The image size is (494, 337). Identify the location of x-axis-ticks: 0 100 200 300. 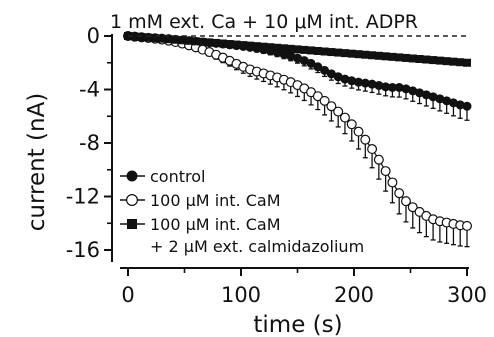
(304, 287).